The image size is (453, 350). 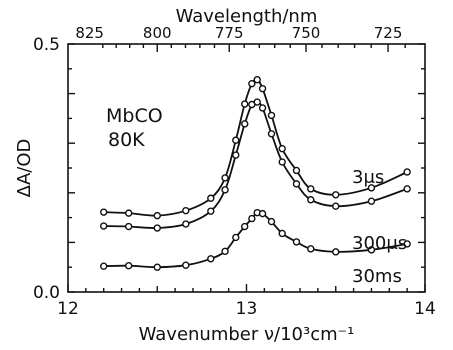 I want to click on y-tick-label: 0.5, so click(x=46, y=45).